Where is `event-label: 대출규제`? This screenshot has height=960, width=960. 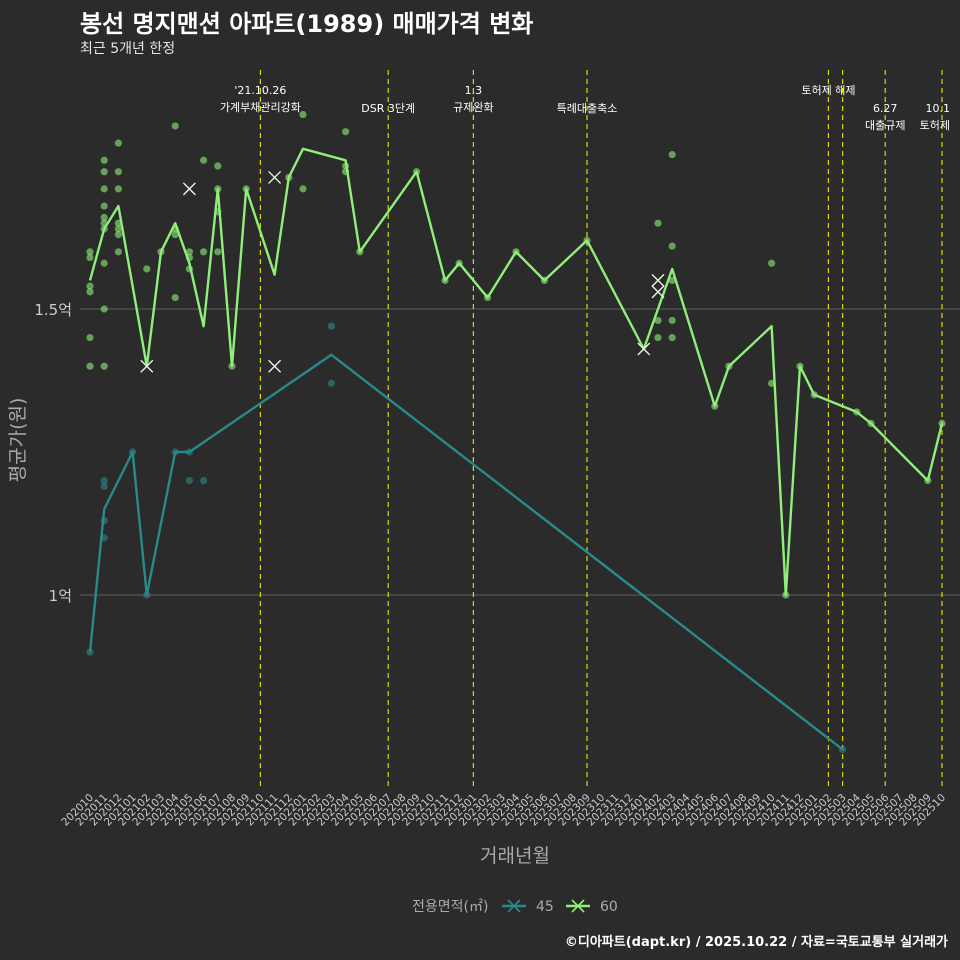
event-label: 대출규제 is located at coordinates (885, 125).